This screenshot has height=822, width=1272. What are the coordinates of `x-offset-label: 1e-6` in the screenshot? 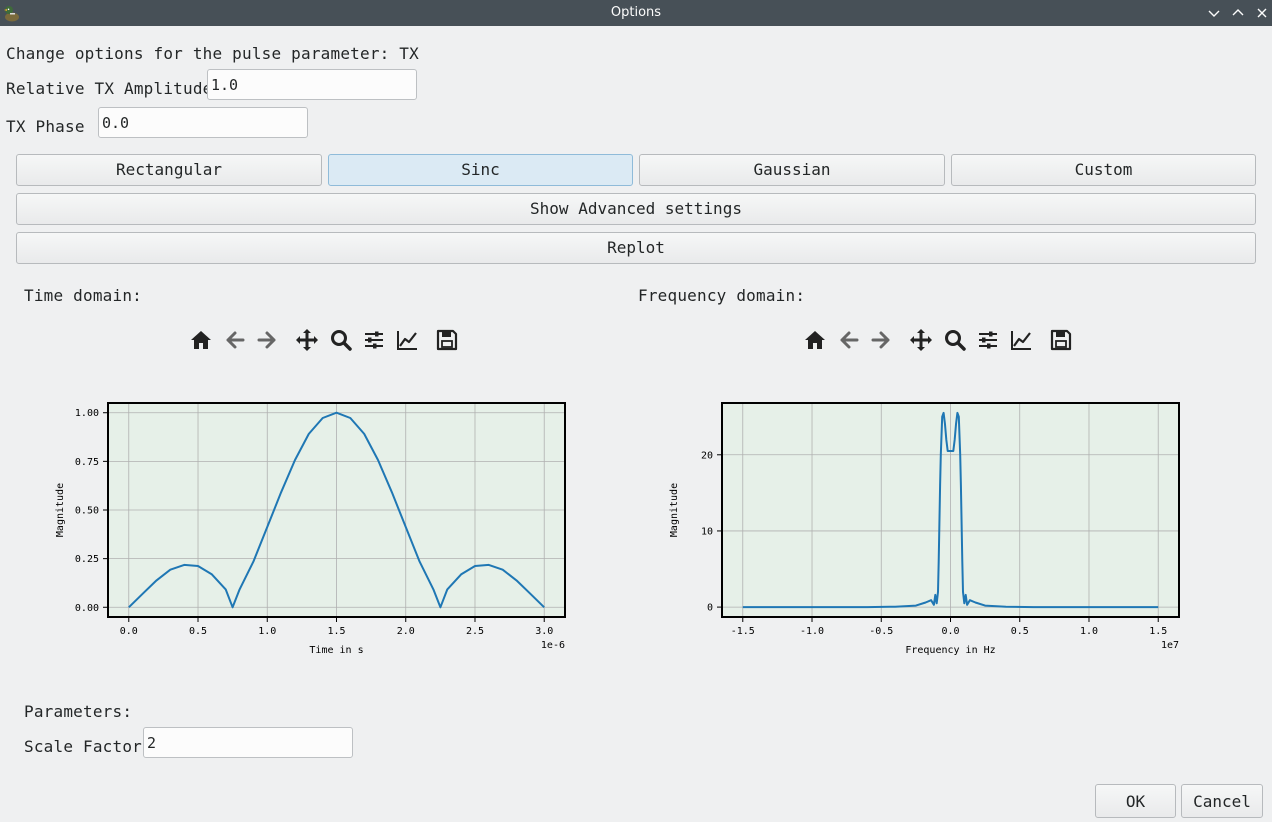 It's located at (553, 645).